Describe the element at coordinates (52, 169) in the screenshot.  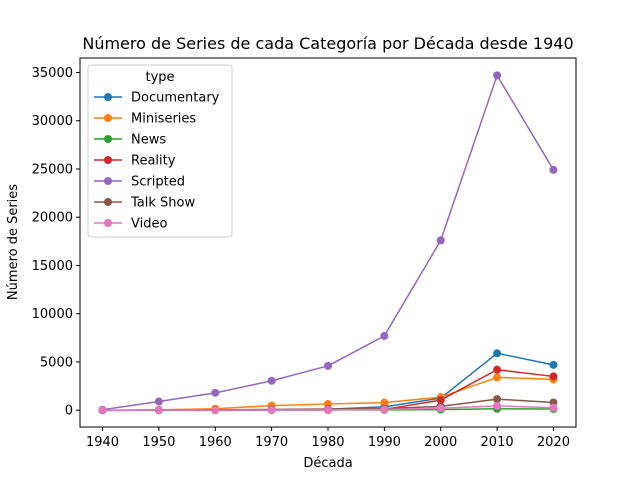
I see `y-tick-label-25000: 25000` at that location.